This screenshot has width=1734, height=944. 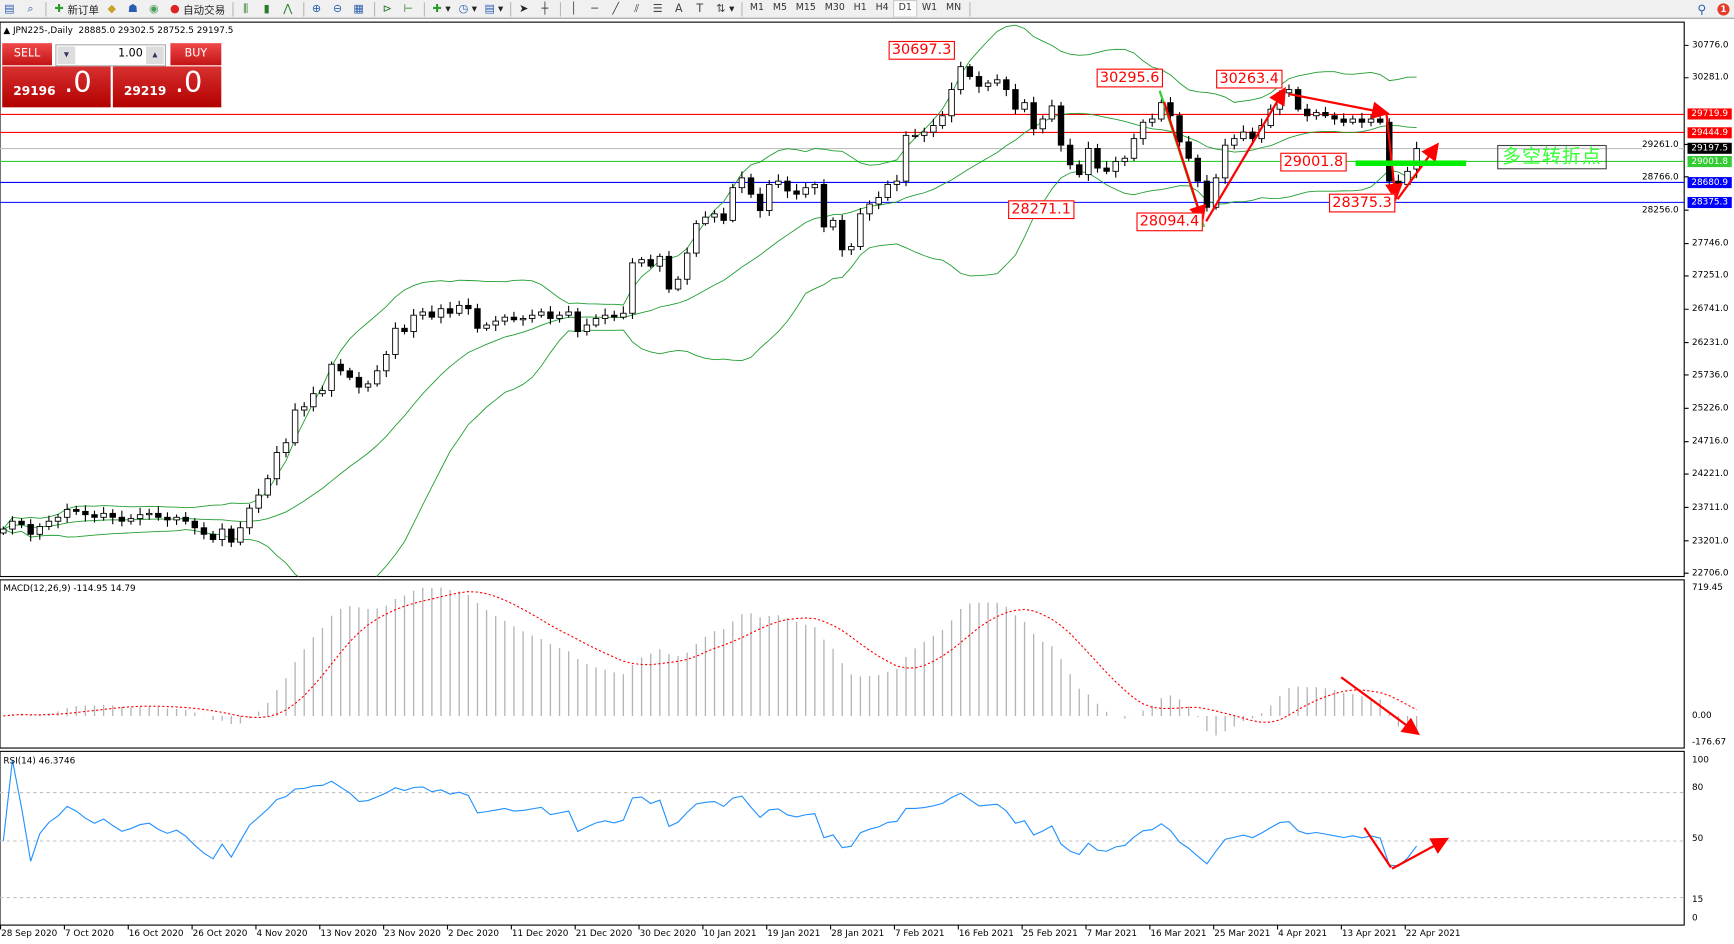 I want to click on auto-trading-button: ● 自动交易, so click(x=196, y=9).